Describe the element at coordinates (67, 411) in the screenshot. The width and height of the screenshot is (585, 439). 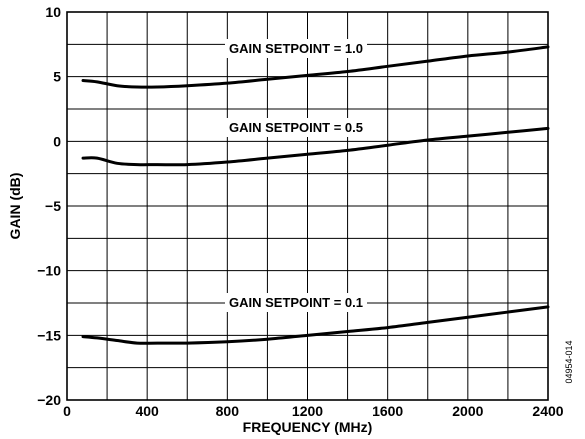
I see `x-tick-label: 0` at that location.